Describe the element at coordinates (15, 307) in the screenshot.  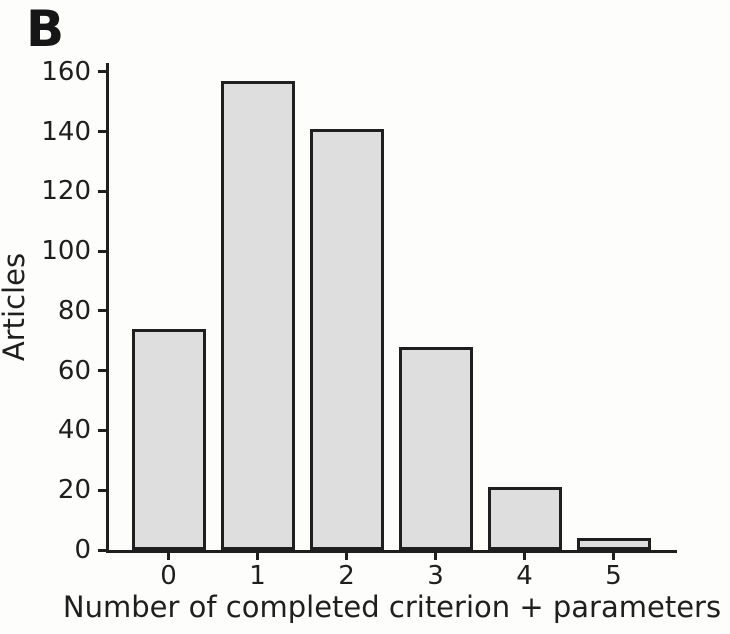
I see `y-axis-title: Articles` at that location.